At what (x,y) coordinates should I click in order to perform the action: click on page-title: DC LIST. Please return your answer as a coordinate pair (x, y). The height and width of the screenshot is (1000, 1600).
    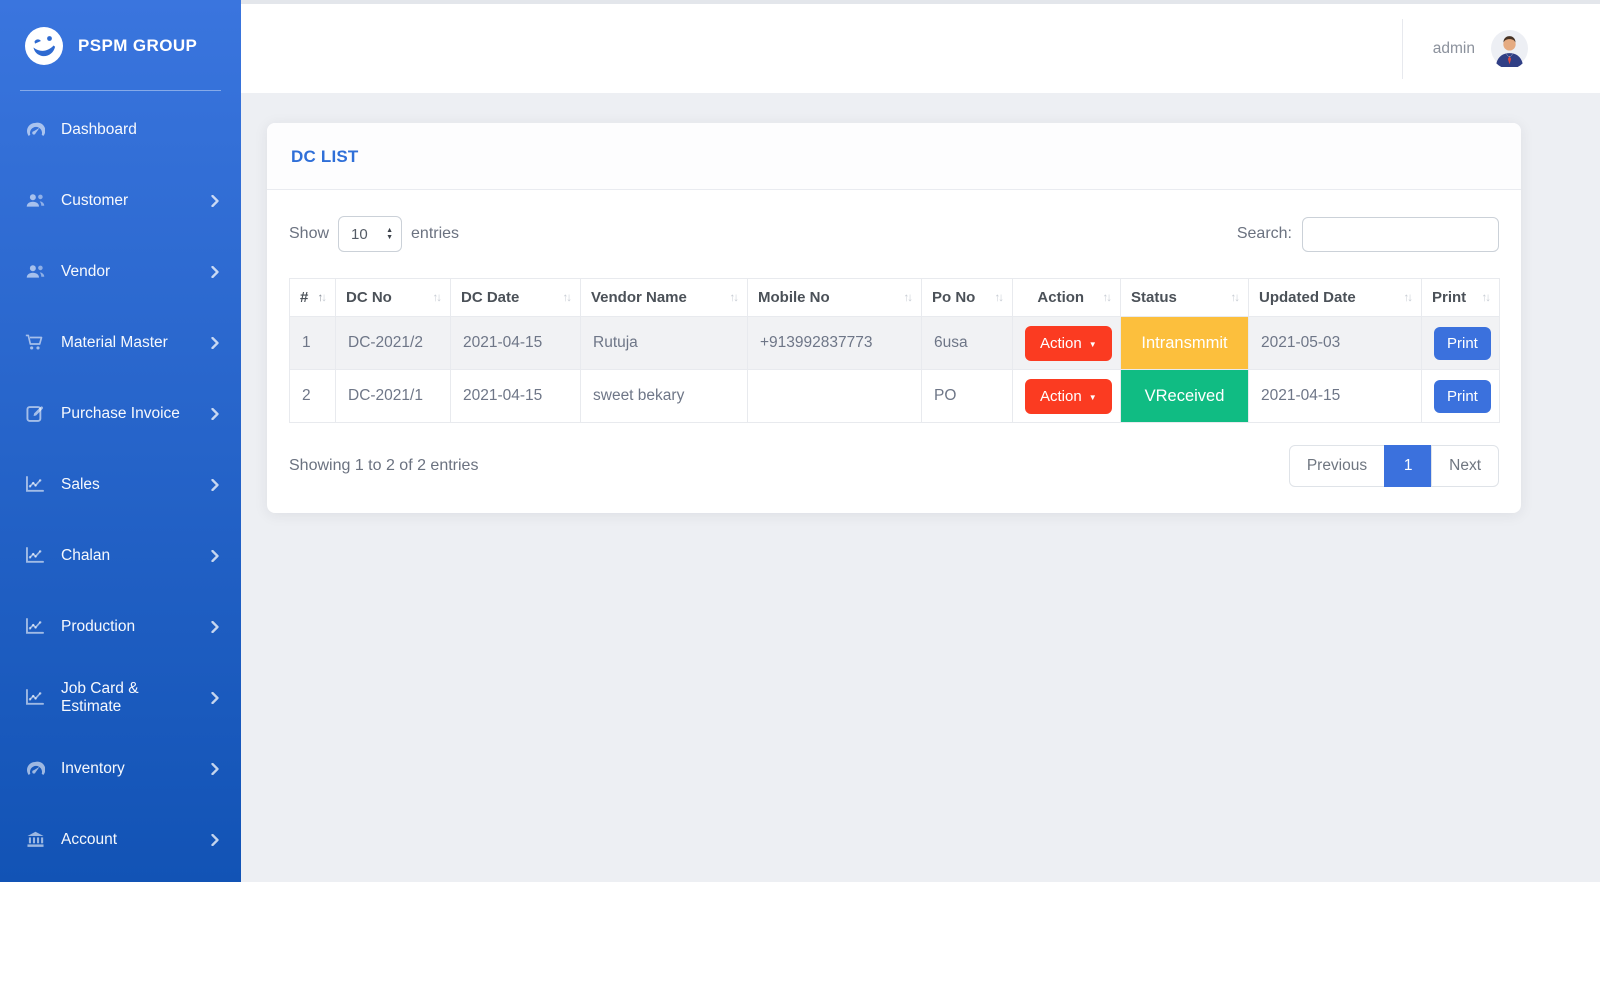
    Looking at the image, I should click on (325, 156).